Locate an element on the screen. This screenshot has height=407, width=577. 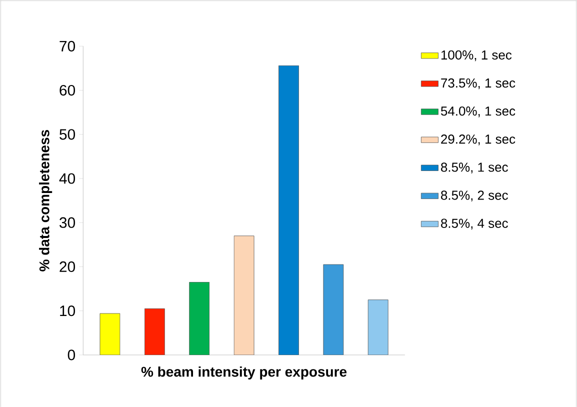
y-tick-label: 30 is located at coordinates (68, 222).